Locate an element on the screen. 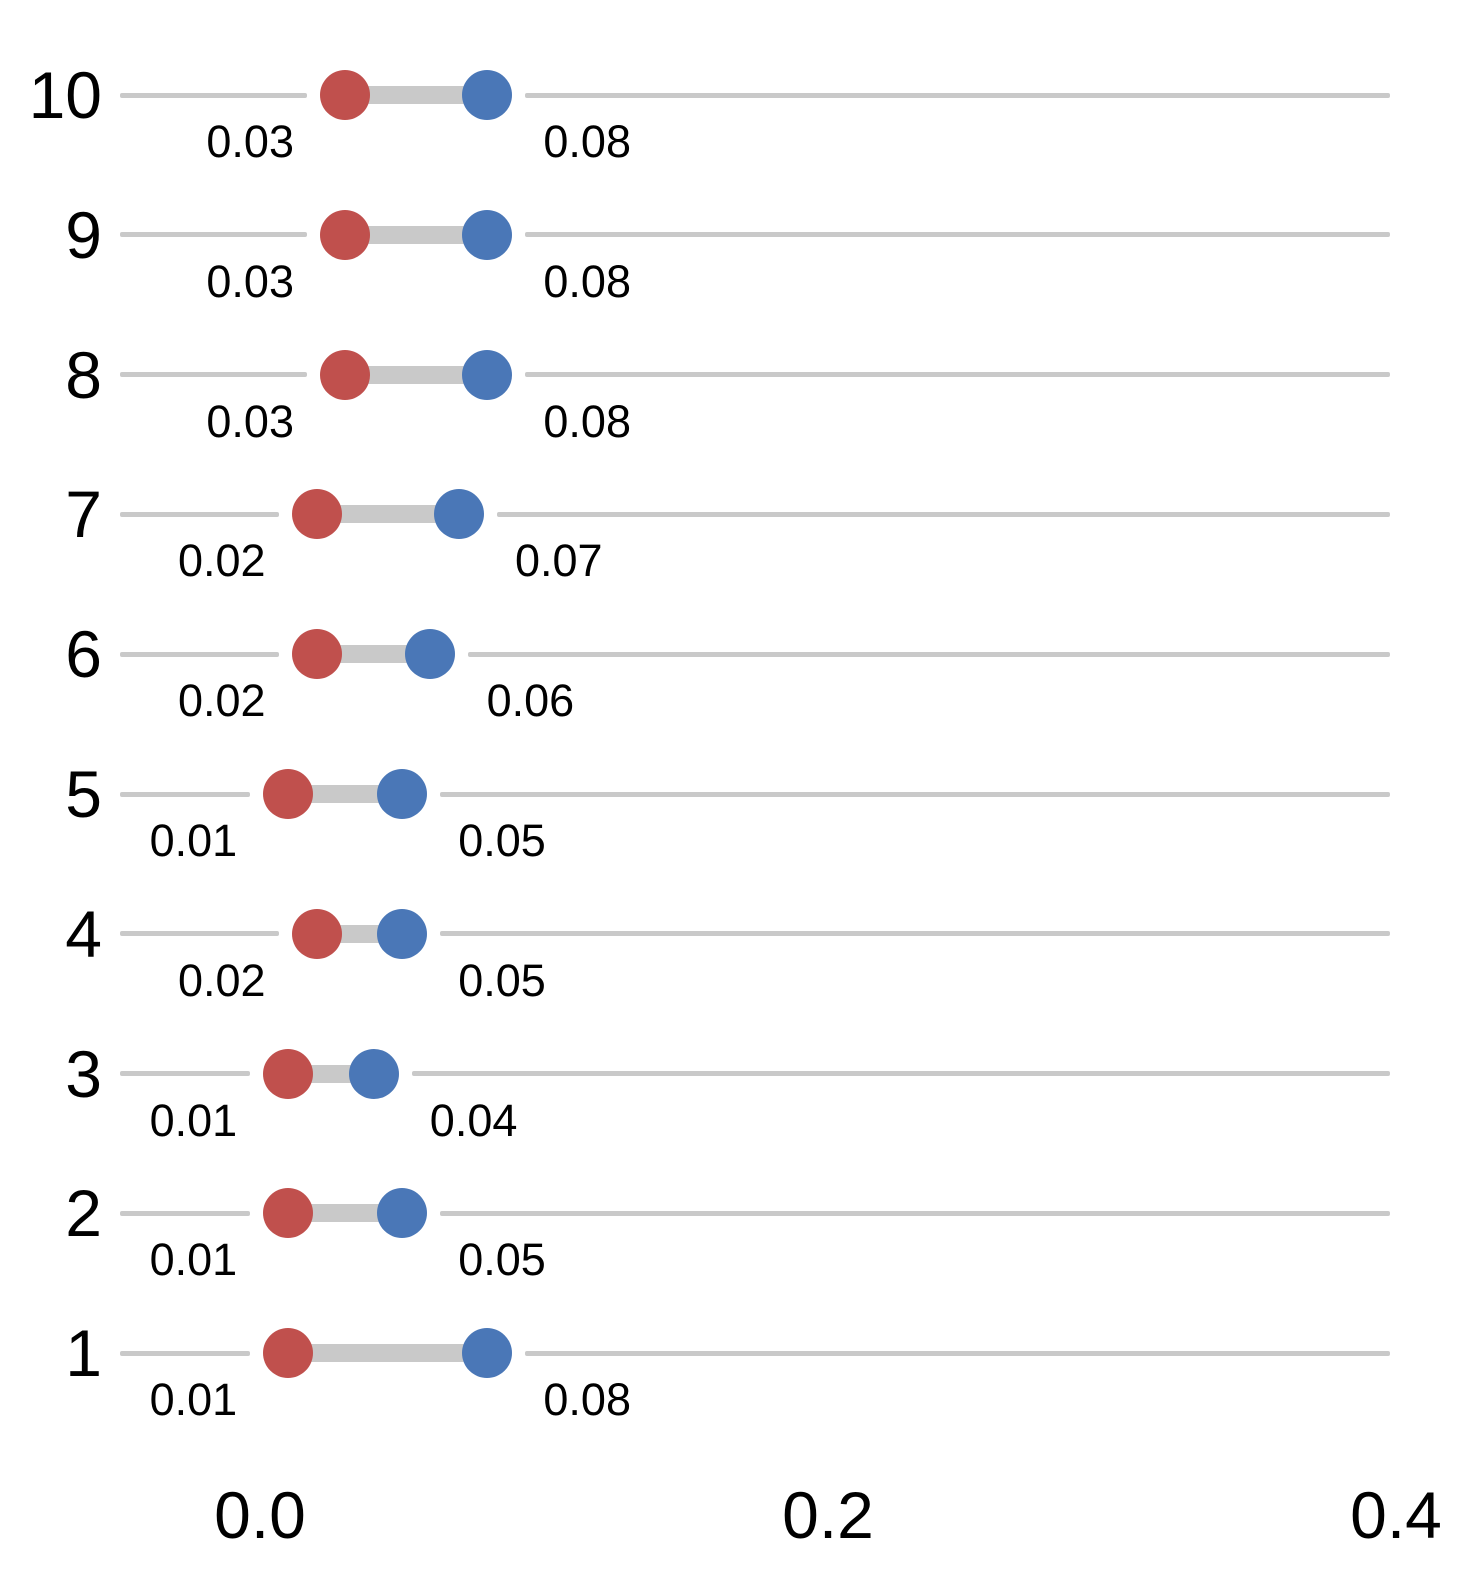 The image size is (1481, 1583). row-category-label: 1 is located at coordinates (83, 1353).